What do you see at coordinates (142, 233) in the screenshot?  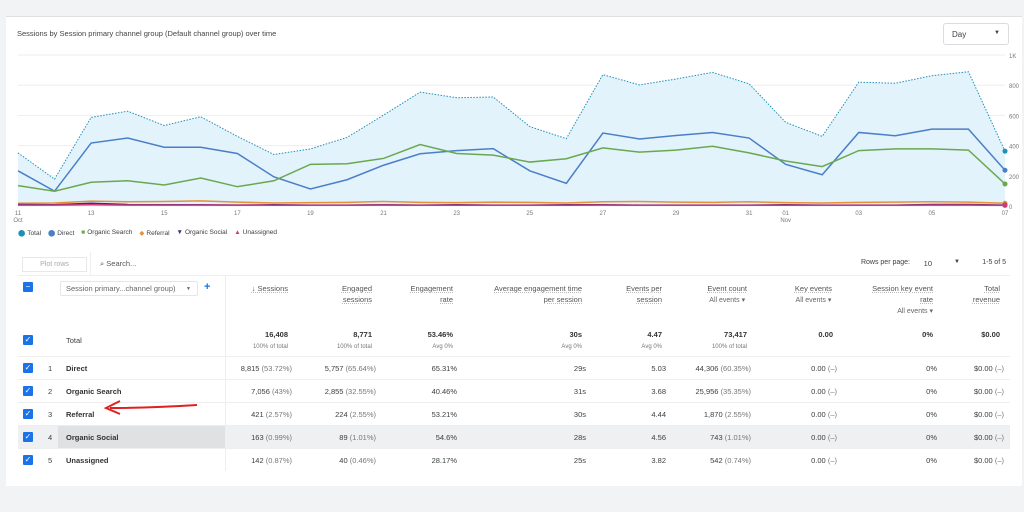 I see `legend-marker-icon: ◆` at bounding box center [142, 233].